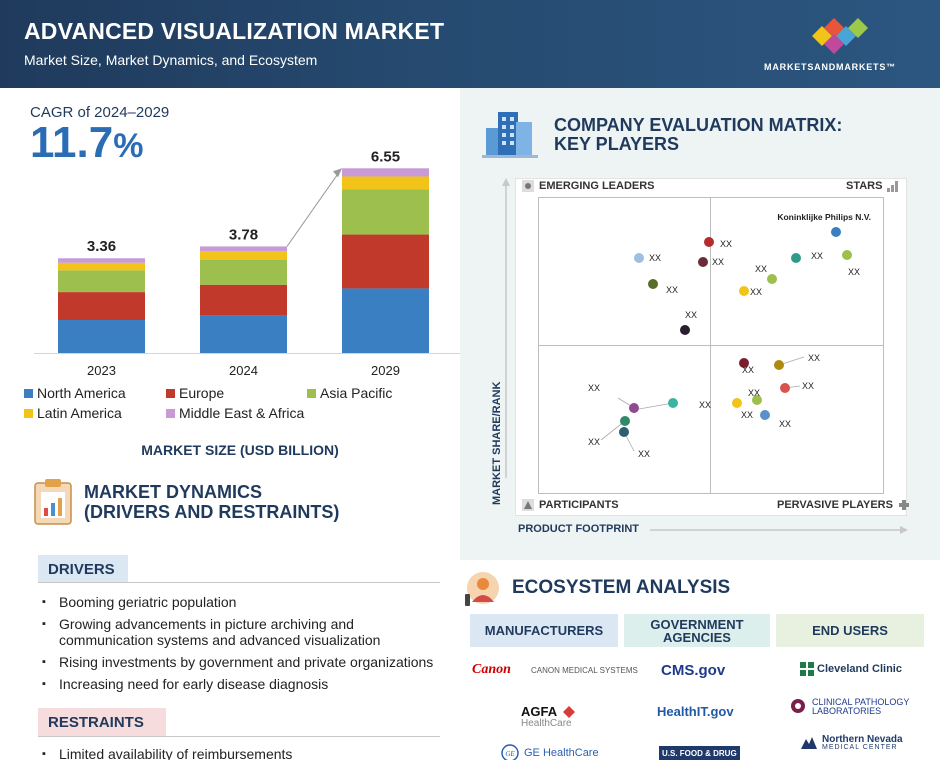 The width and height of the screenshot is (940, 760). I want to click on growth-arrow, so click(313, 209).